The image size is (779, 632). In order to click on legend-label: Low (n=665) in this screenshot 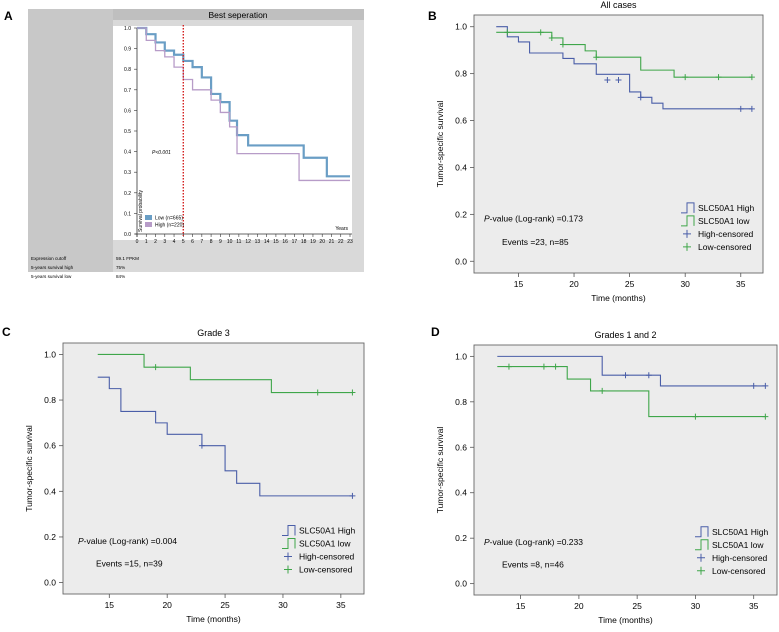, I will do `click(169, 219)`.